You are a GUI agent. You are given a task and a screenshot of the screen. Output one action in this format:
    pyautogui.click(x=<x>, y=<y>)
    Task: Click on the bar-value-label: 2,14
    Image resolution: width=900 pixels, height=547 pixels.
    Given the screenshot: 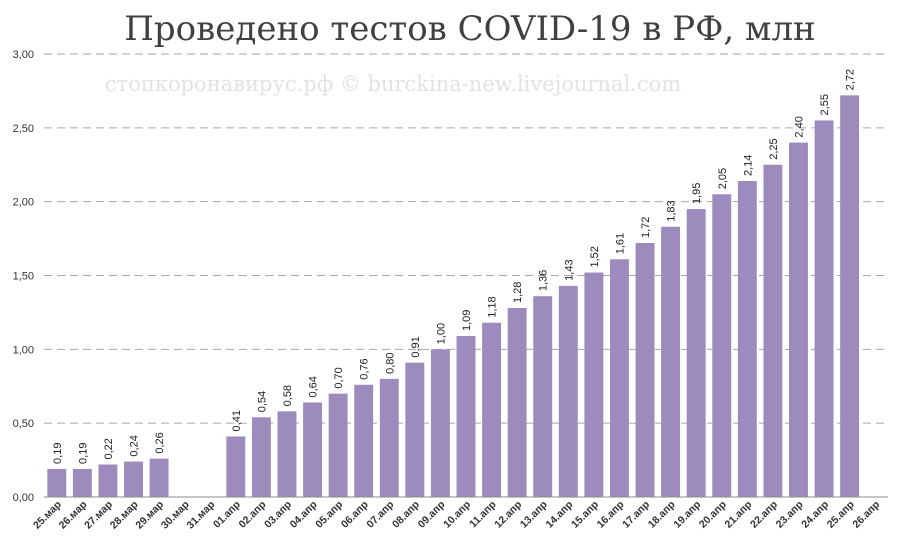 What is the action you would take?
    pyautogui.click(x=748, y=165)
    